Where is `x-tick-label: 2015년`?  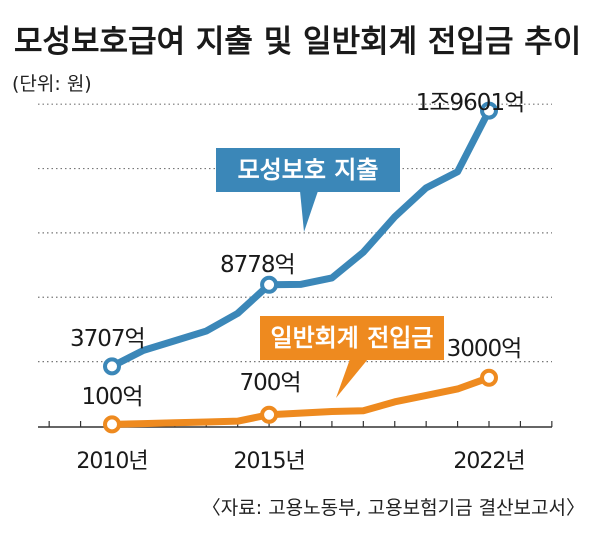
x-tick-label: 2015년 is located at coordinates (268, 461).